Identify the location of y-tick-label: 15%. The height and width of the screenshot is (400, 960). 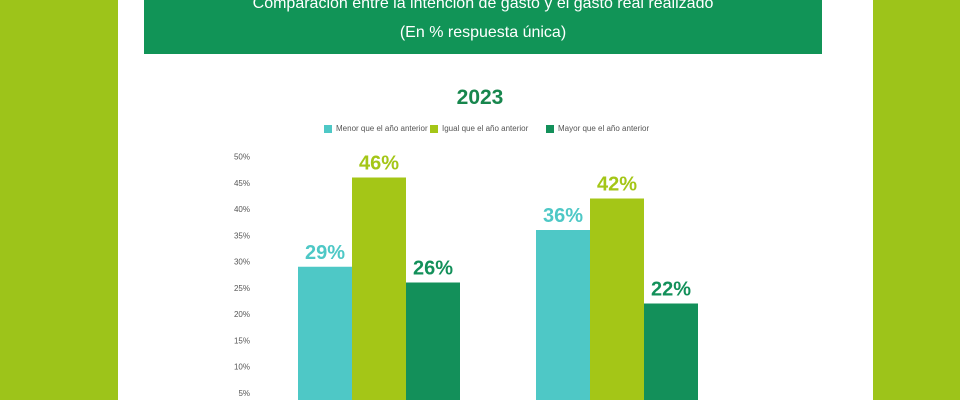
(242, 340).